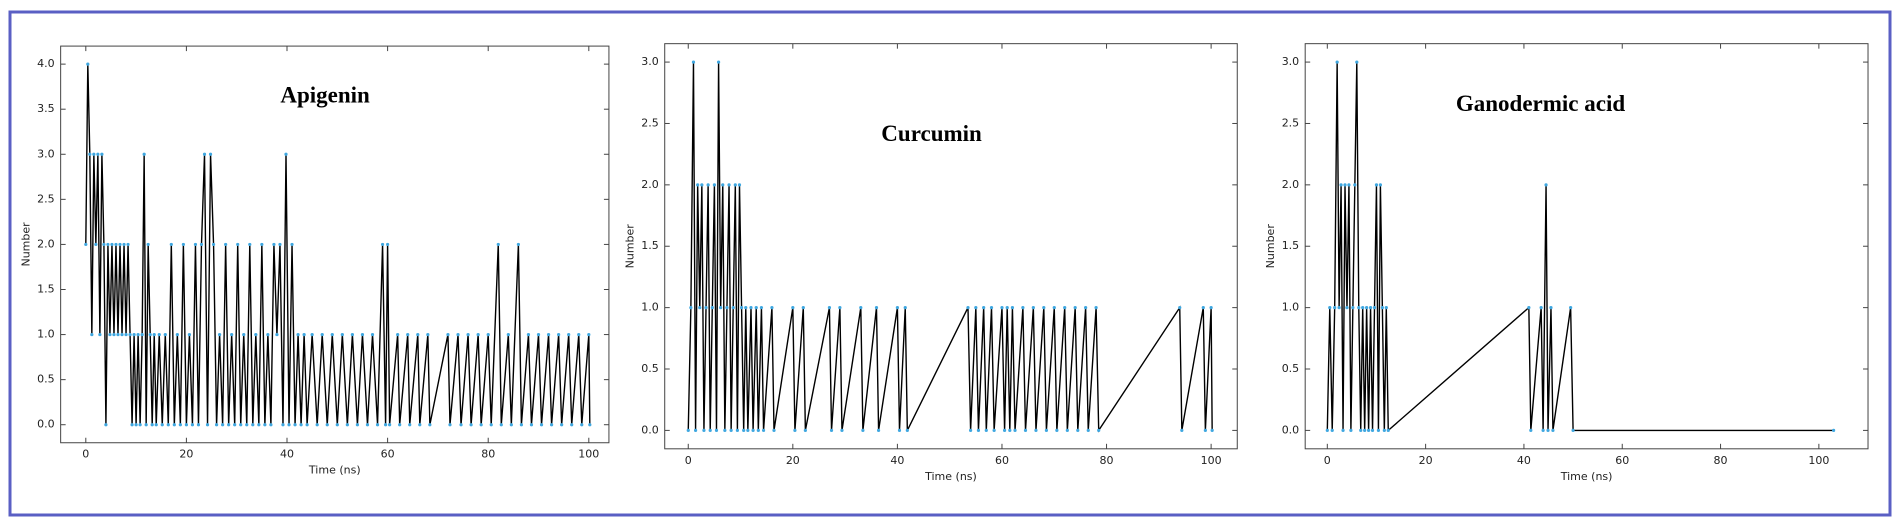 The height and width of the screenshot is (528, 1902). I want to click on x-tick-label: 60, so click(388, 454).